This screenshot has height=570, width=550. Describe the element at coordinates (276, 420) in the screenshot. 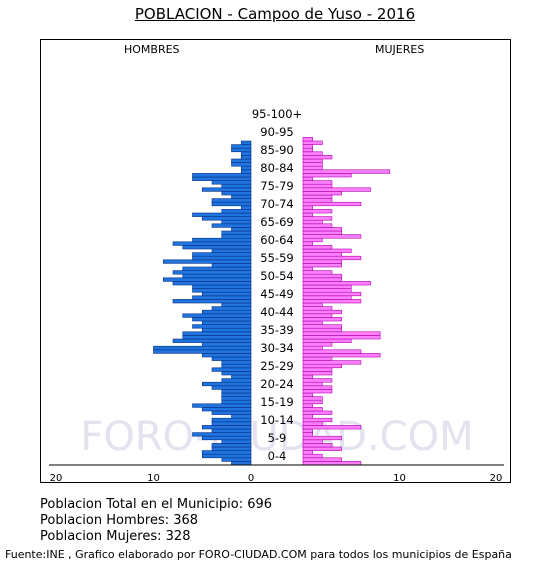

I see `age-label: 10-14` at that location.